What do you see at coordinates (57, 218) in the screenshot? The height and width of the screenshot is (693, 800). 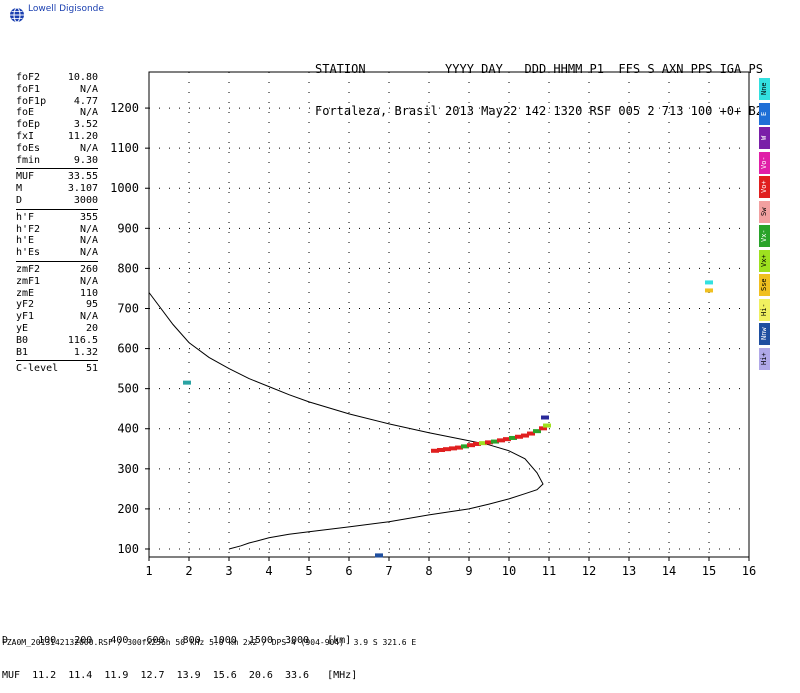 I see `param-row: h'F 355` at bounding box center [57, 218].